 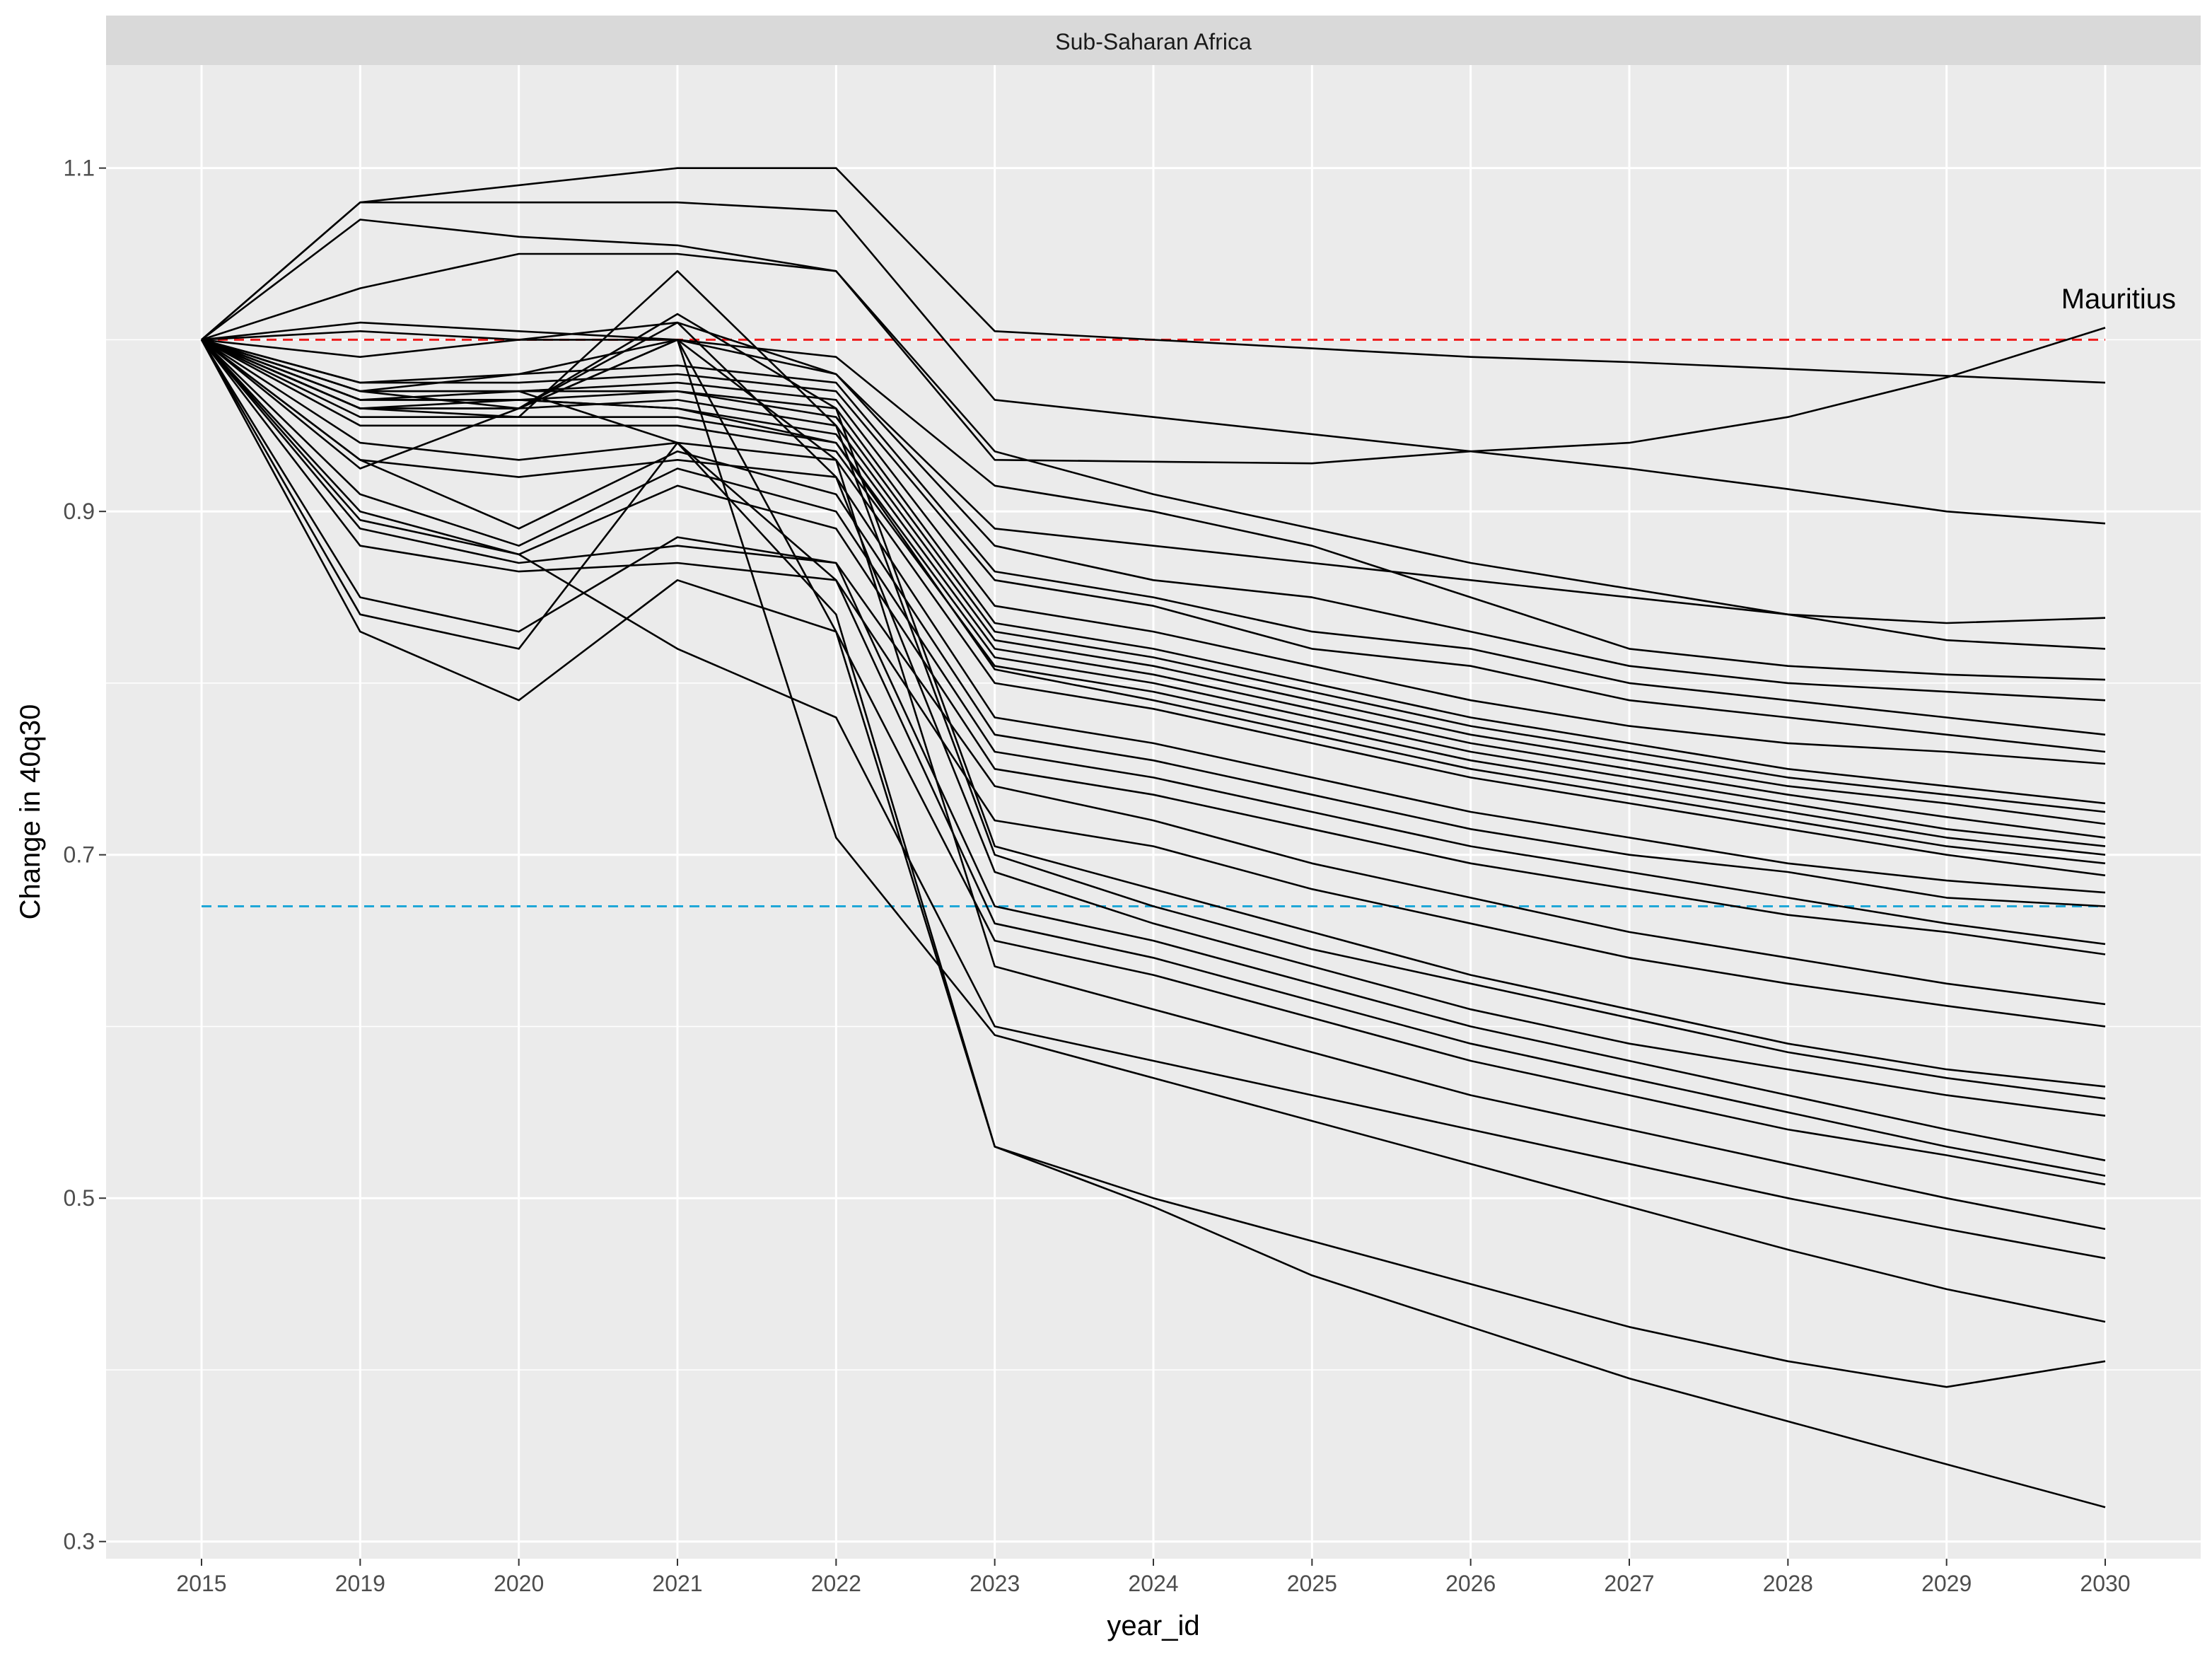 What do you see at coordinates (1153, 1626) in the screenshot?
I see `x-axis-title: year_id` at bounding box center [1153, 1626].